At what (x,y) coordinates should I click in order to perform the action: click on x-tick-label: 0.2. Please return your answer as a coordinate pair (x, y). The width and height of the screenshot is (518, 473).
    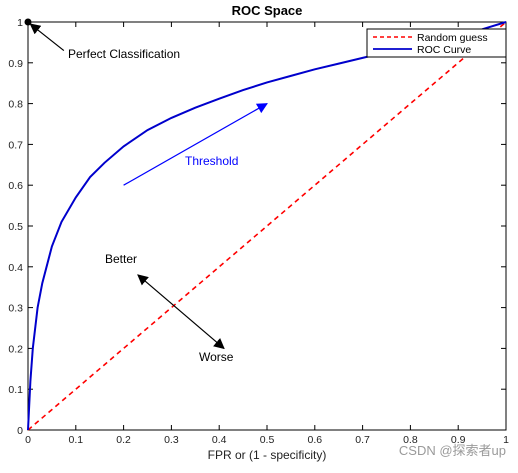
    Looking at the image, I should click on (123, 440).